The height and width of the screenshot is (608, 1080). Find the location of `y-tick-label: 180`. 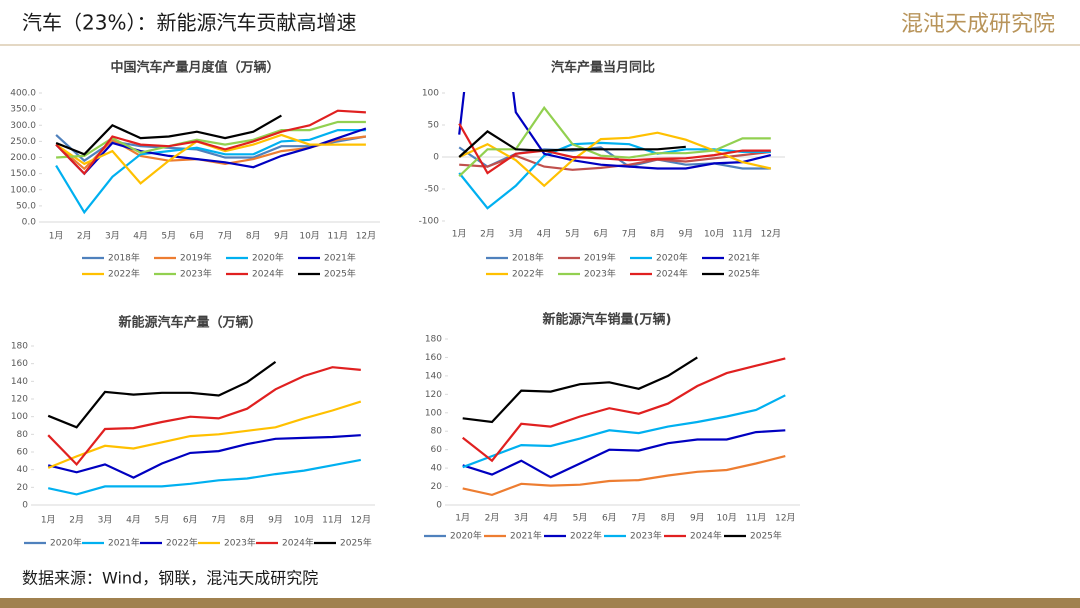

y-tick-label: 180 is located at coordinates (433, 340).